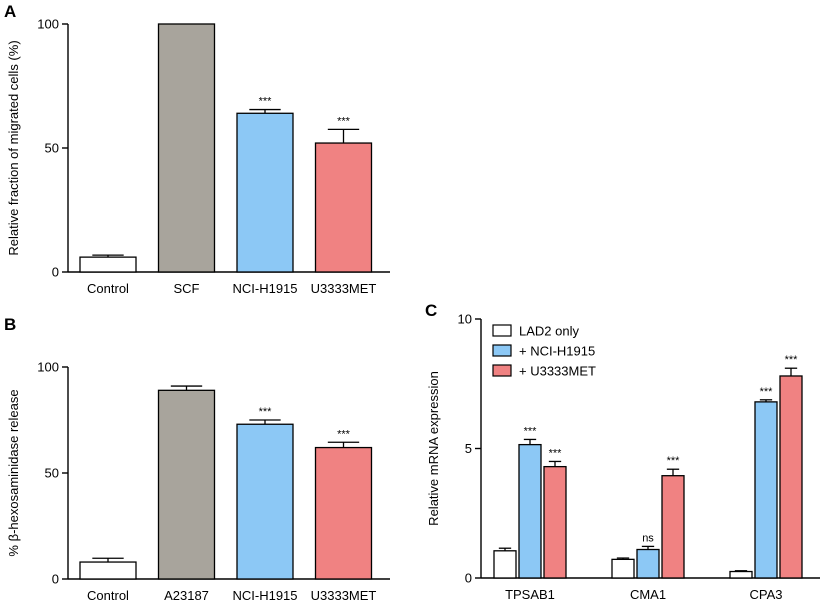 This screenshot has height=609, width=827. What do you see at coordinates (674, 461) in the screenshot?
I see `significance-label-c-1-2: ***` at bounding box center [674, 461].